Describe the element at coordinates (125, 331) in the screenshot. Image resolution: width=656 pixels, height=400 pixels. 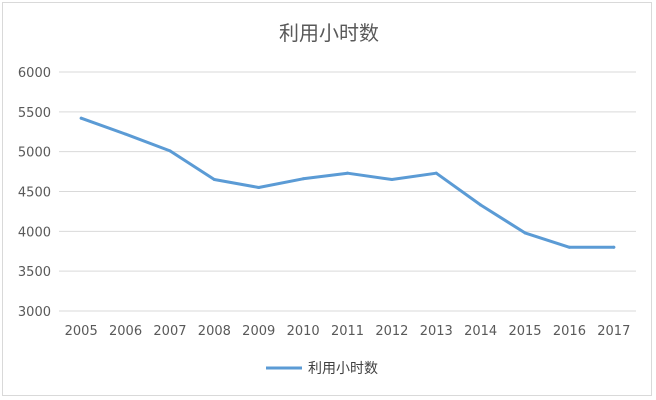
I see `x-tick-label: 2006` at that location.